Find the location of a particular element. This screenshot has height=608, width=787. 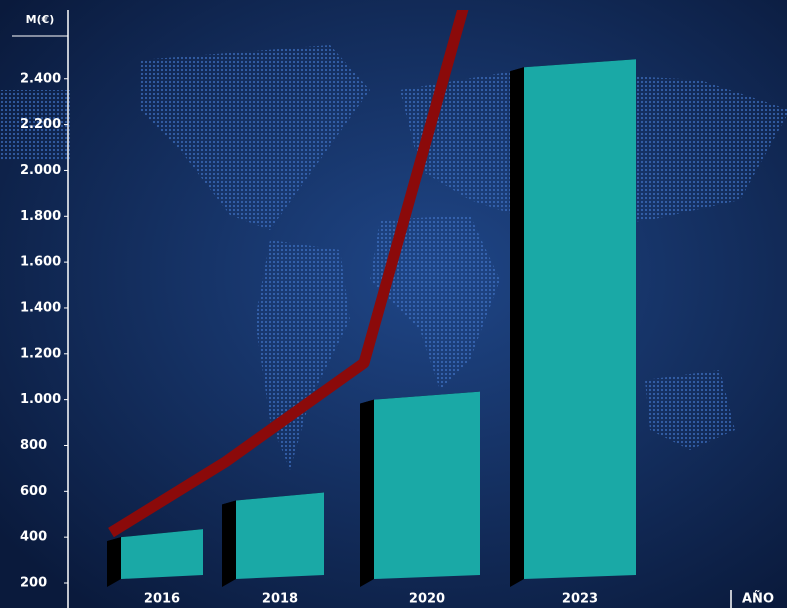

y-tick-label: 2.000 is located at coordinates (40, 170).